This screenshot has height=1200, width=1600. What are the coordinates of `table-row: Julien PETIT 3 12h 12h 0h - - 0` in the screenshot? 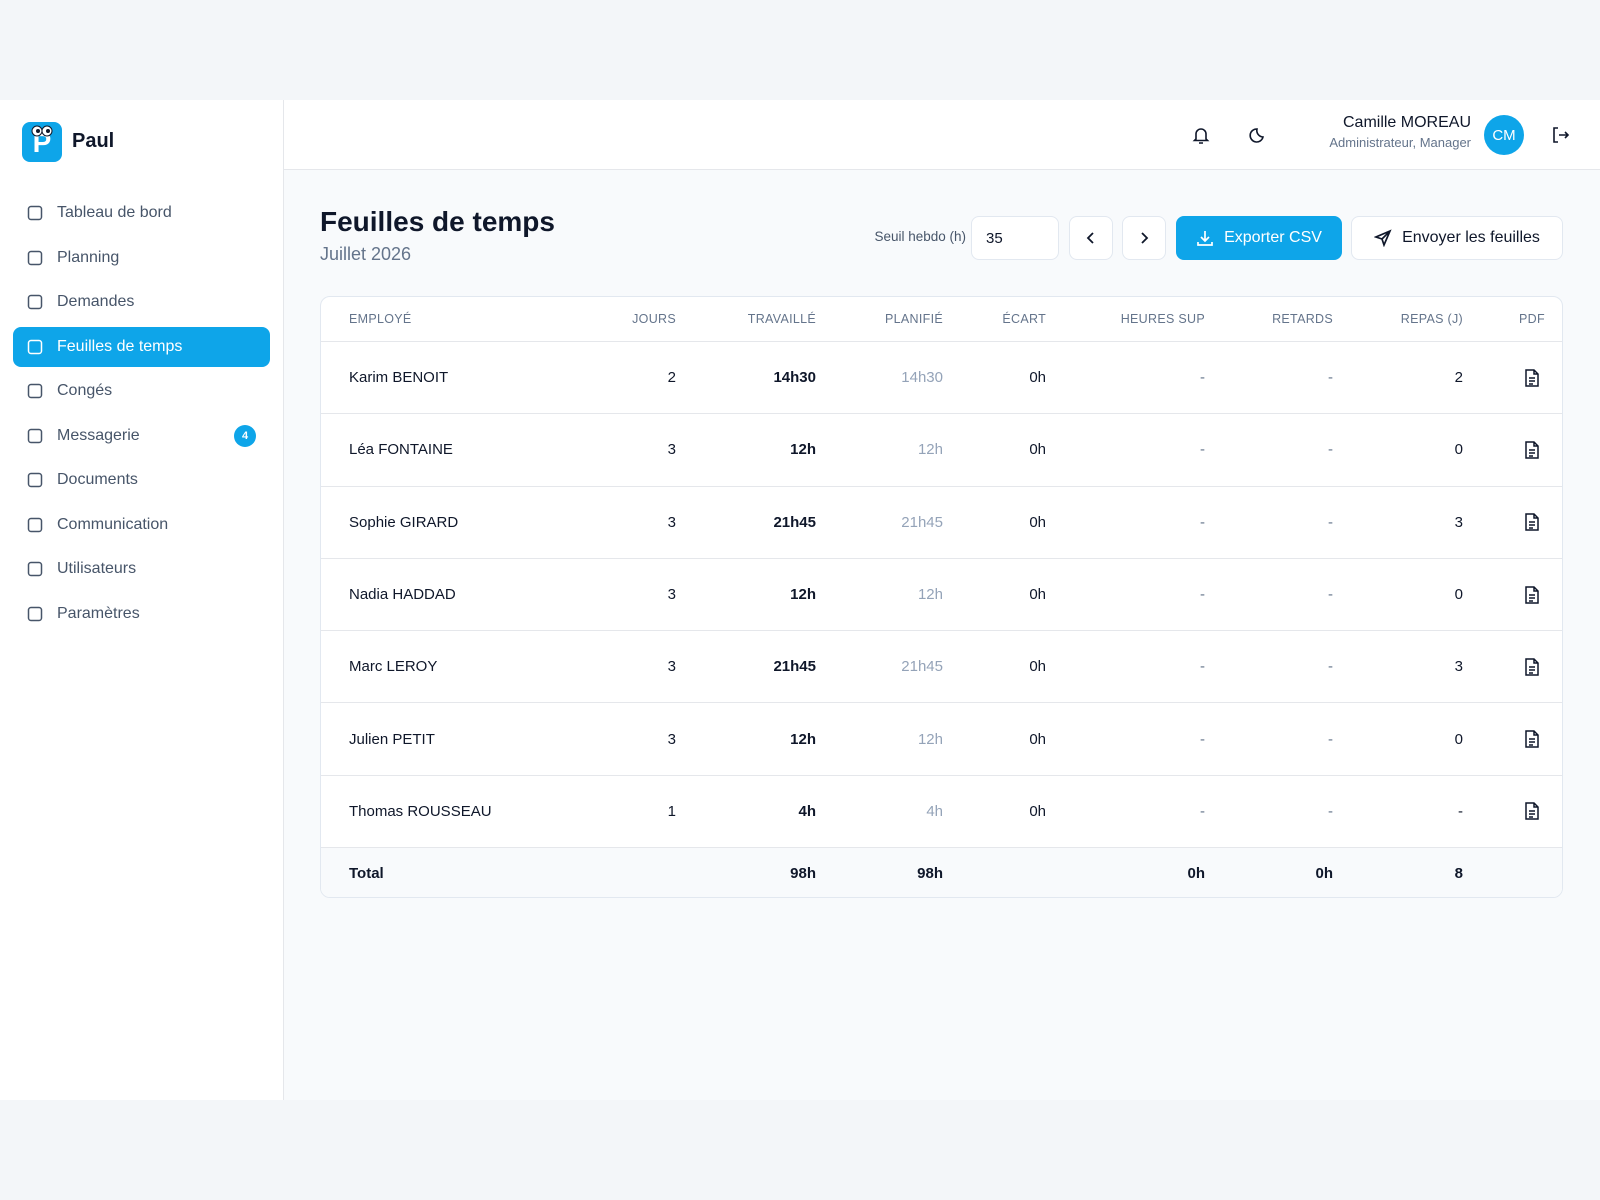 It's located at (941, 740).